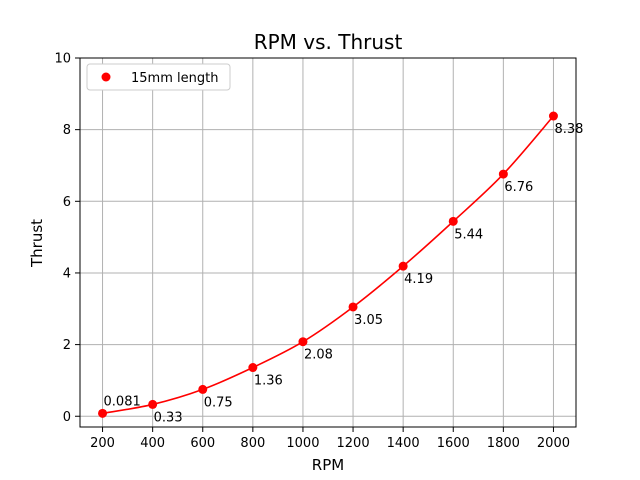 This screenshot has height=480, width=640. Describe the element at coordinates (503, 443) in the screenshot. I see `x-tick-label: 1800` at that location.